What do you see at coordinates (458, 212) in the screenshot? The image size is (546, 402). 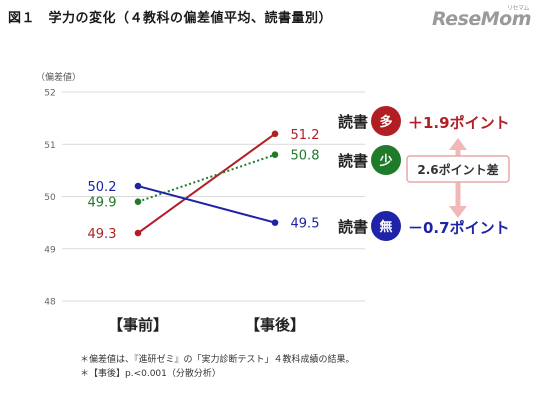 I see `arrow-head-down` at bounding box center [458, 212].